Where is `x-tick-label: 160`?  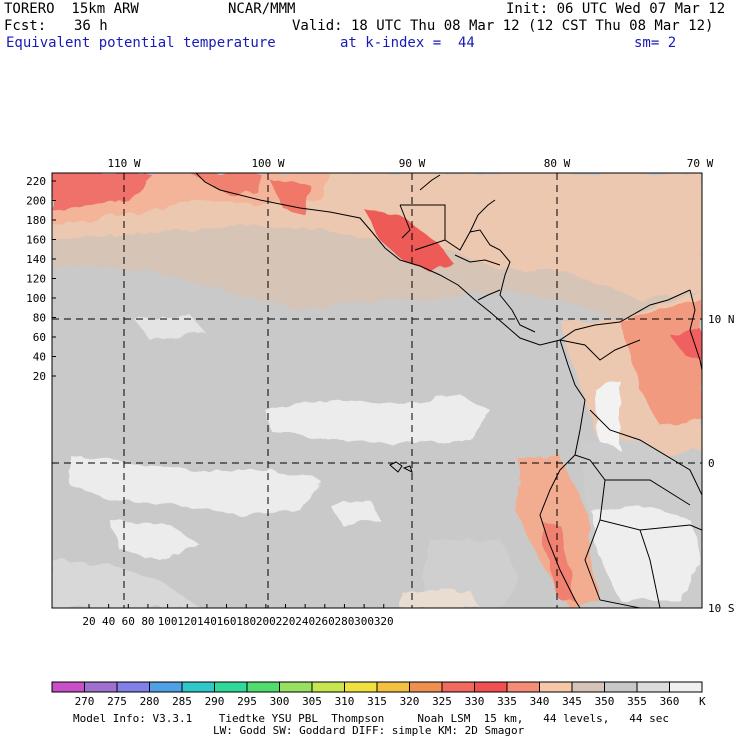
x-tick-label: 160 is located at coordinates (227, 621).